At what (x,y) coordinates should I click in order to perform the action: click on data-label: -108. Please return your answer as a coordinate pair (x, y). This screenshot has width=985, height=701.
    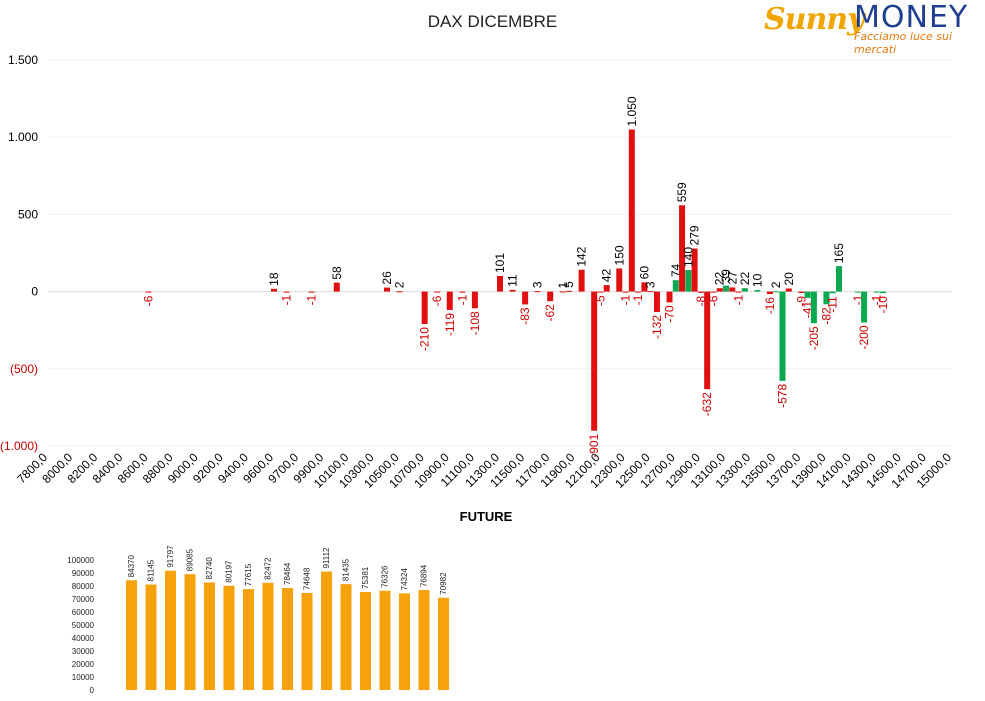
    Looking at the image, I should click on (475, 323).